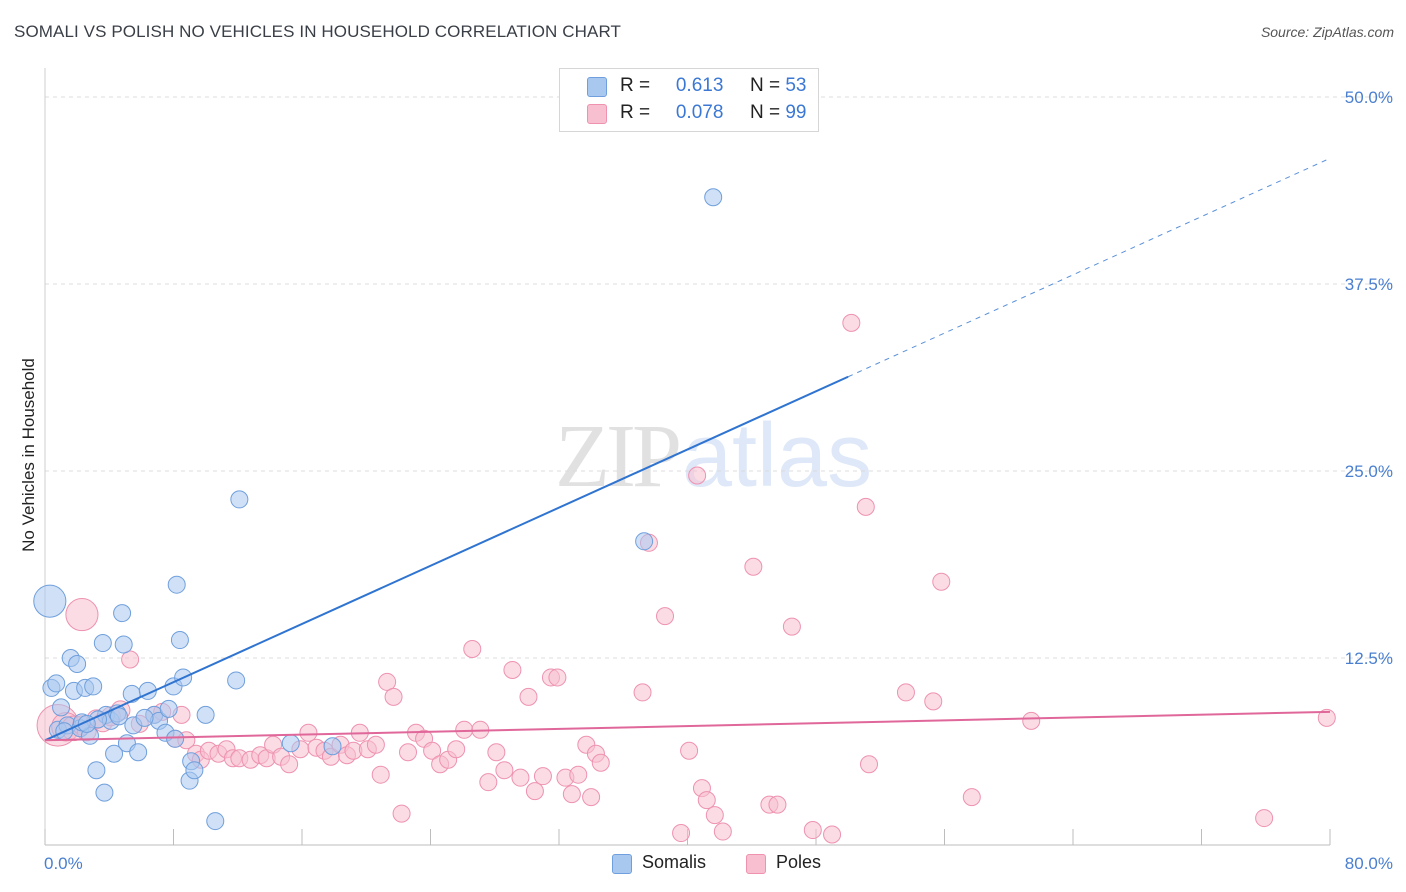 The width and height of the screenshot is (1406, 892). What do you see at coordinates (1369, 284) in the screenshot?
I see `y-tick-label: 37.5%` at bounding box center [1369, 284].